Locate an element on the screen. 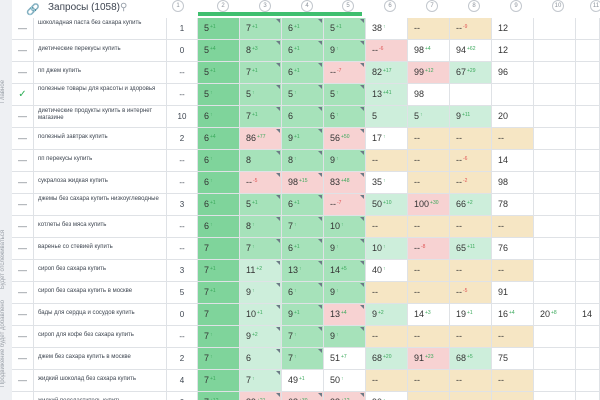 Image resolution: width=600 pixels, height=400 pixels. position-cell: ---6 is located at coordinates (471, 160).